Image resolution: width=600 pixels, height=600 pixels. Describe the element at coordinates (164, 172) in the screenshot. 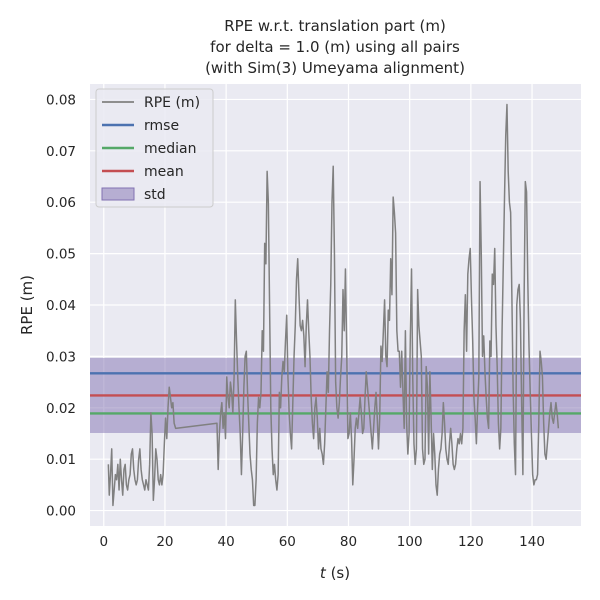

I see `legend-label: mean` at that location.